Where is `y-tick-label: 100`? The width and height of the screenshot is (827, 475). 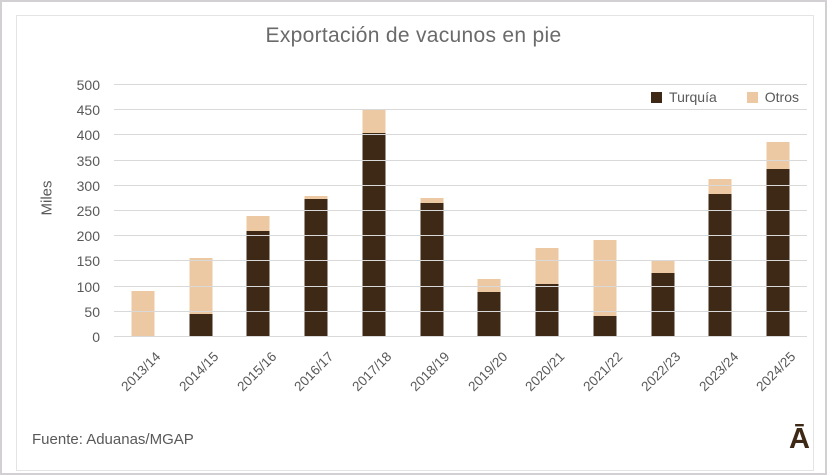 y-tick-label: 100 is located at coordinates (88, 286).